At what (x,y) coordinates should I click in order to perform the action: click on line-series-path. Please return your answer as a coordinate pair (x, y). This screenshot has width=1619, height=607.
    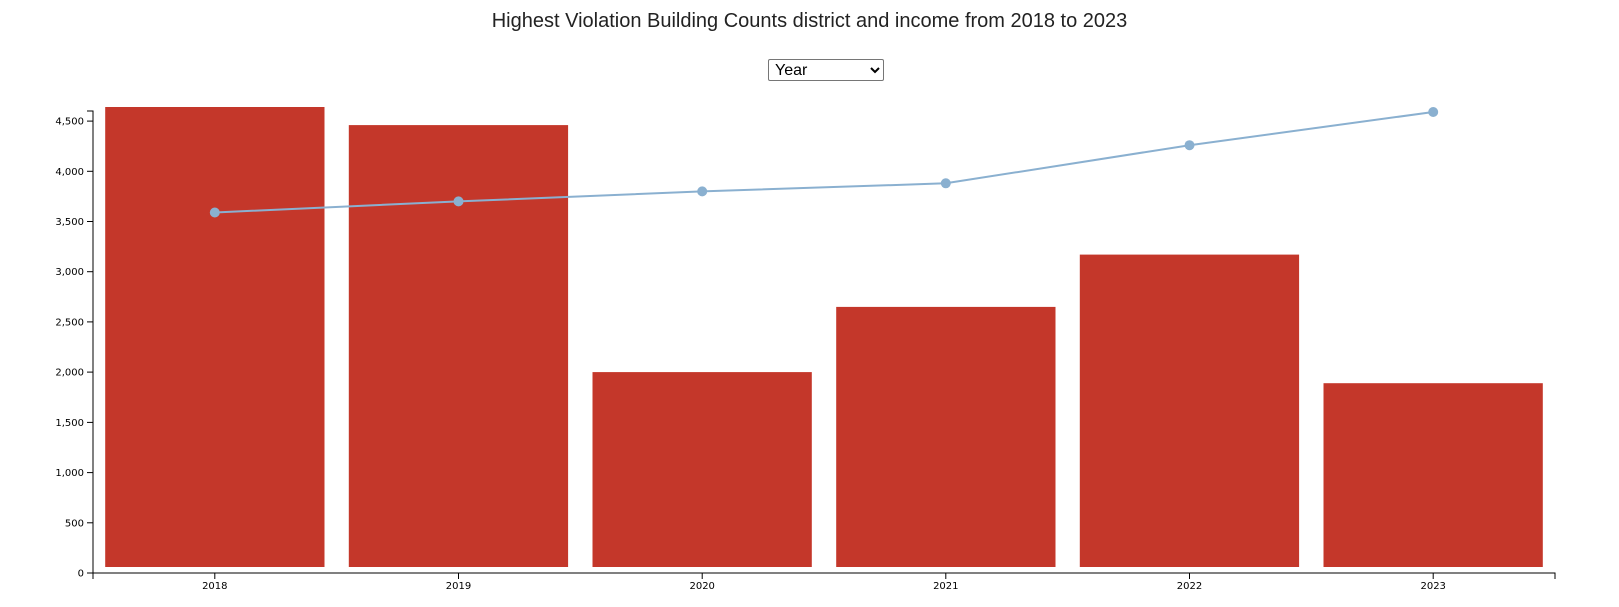
    Looking at the image, I should click on (824, 162).